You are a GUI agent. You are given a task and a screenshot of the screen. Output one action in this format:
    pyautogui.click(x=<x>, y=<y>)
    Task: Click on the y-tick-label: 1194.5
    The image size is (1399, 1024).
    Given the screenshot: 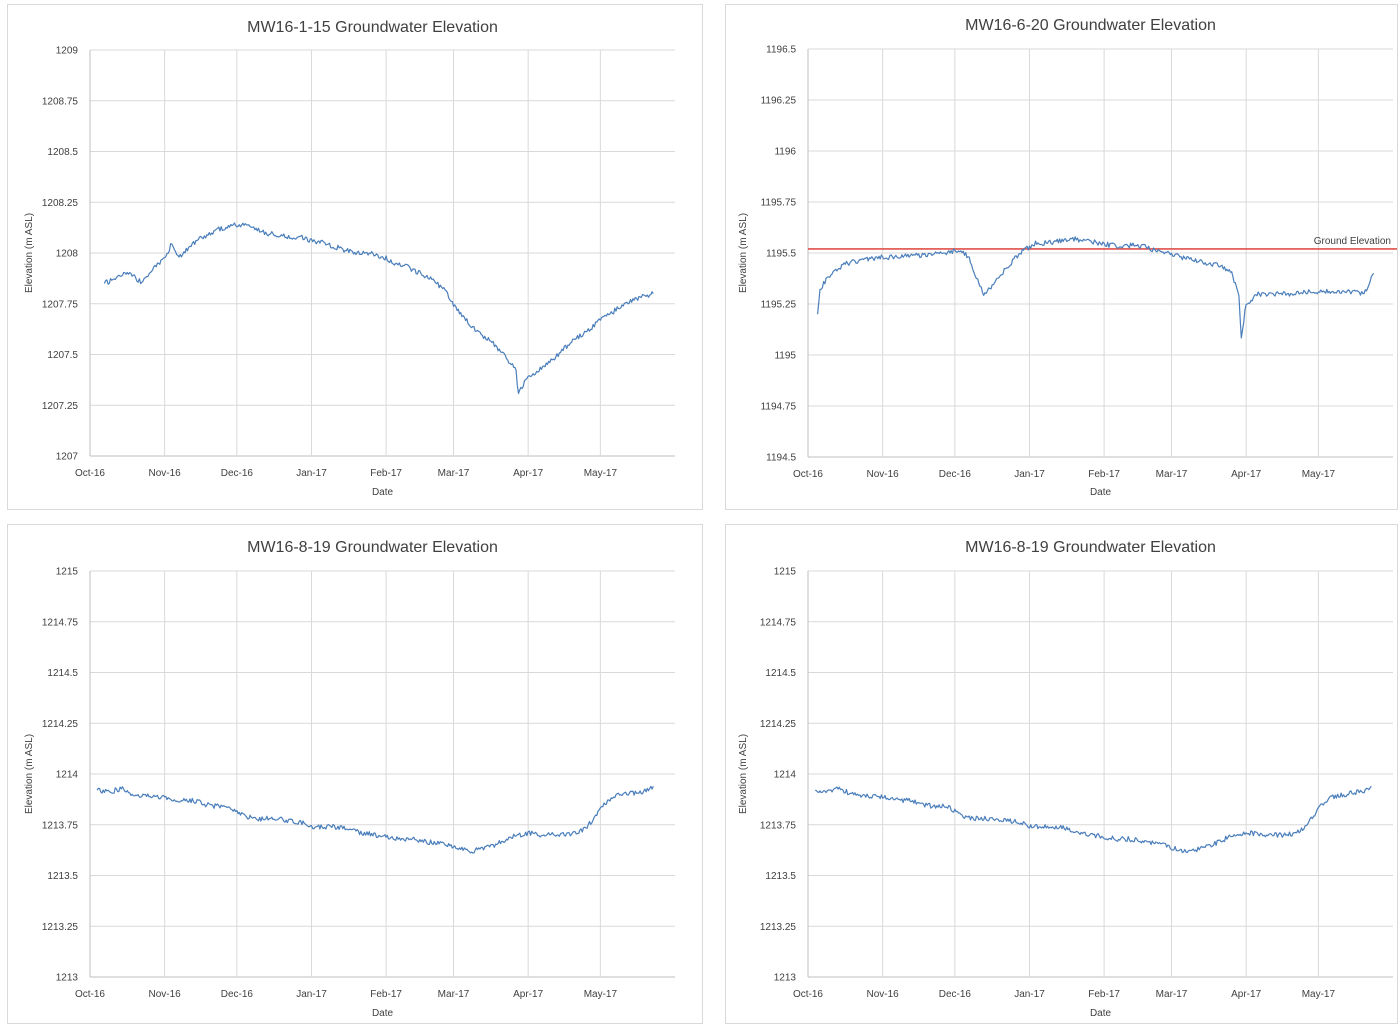 What is the action you would take?
    pyautogui.click(x=781, y=458)
    